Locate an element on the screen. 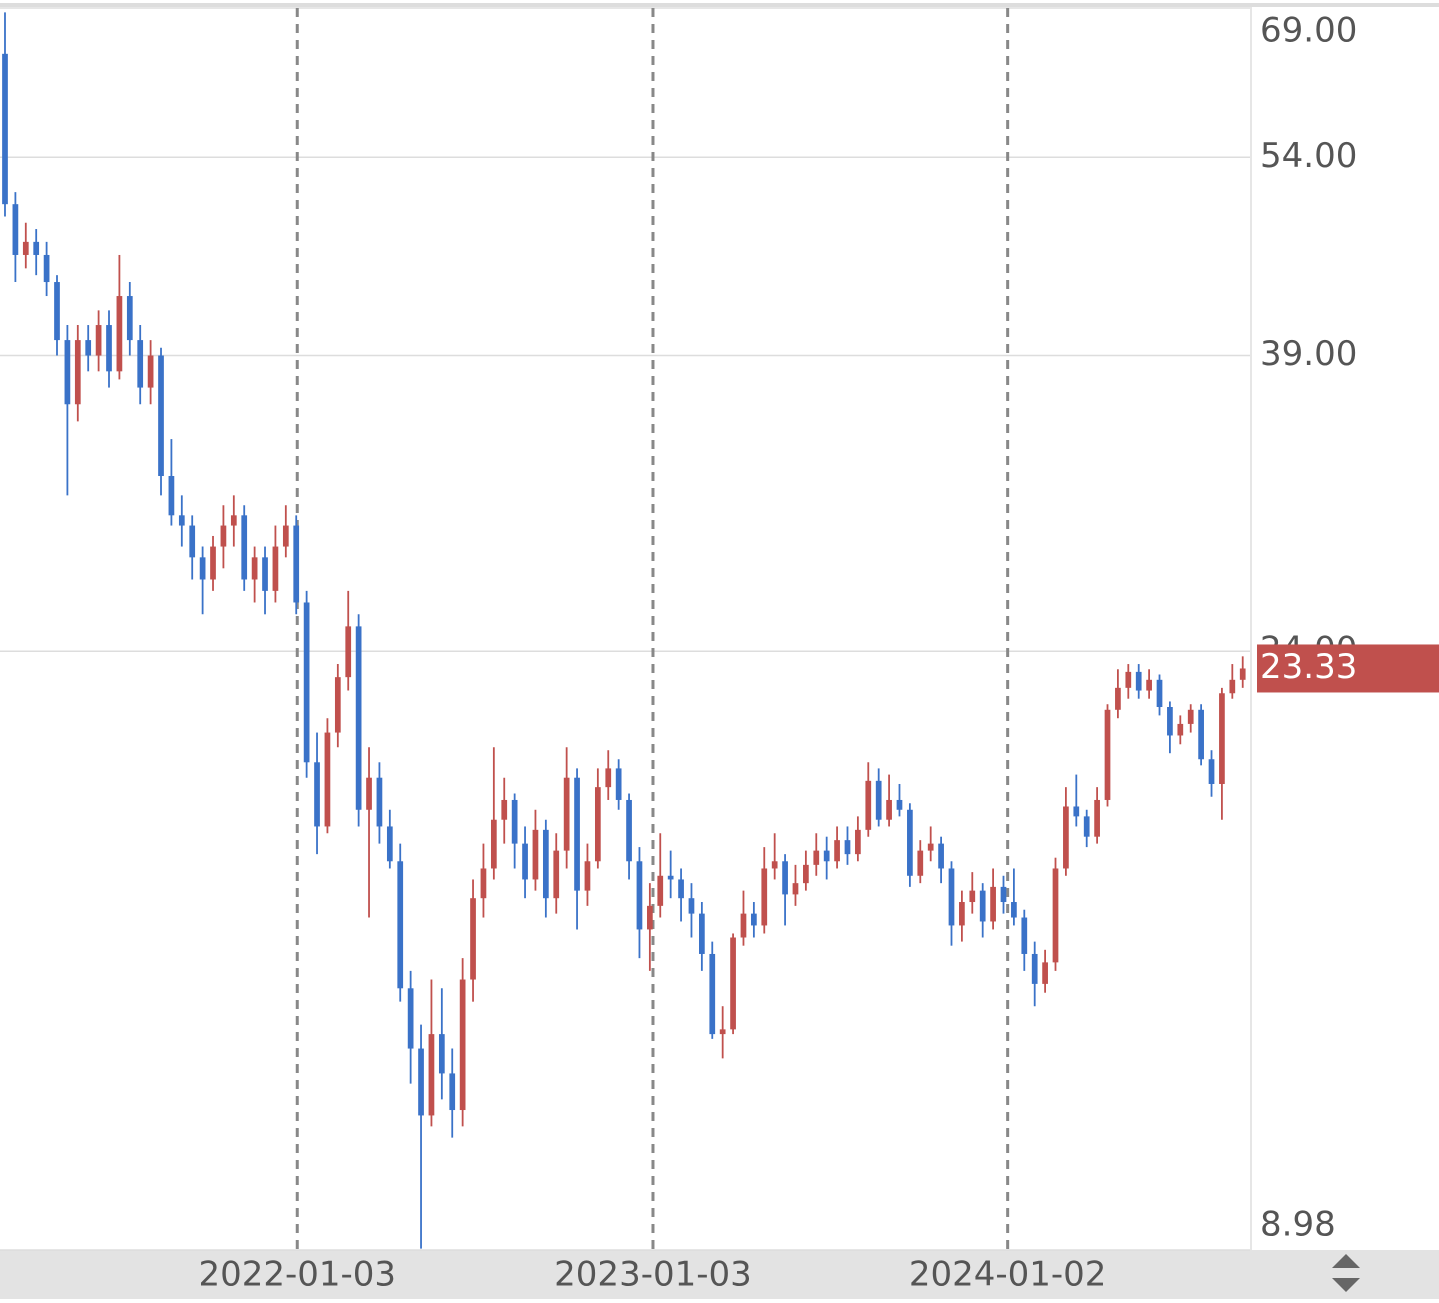  x-tick-label: 2023-01-03 is located at coordinates (653, 1275).